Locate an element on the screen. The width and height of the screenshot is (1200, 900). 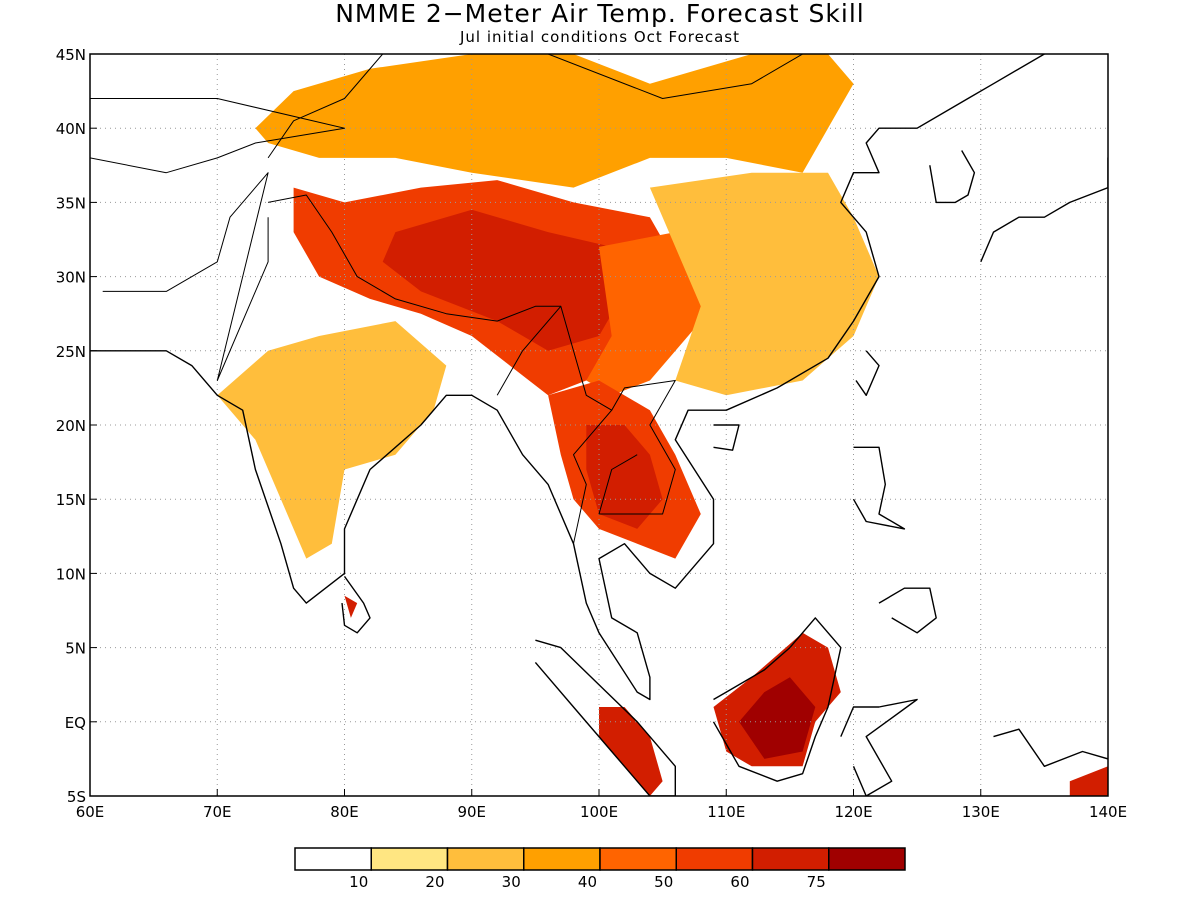
x-tick-label: 70E is located at coordinates (217, 812).